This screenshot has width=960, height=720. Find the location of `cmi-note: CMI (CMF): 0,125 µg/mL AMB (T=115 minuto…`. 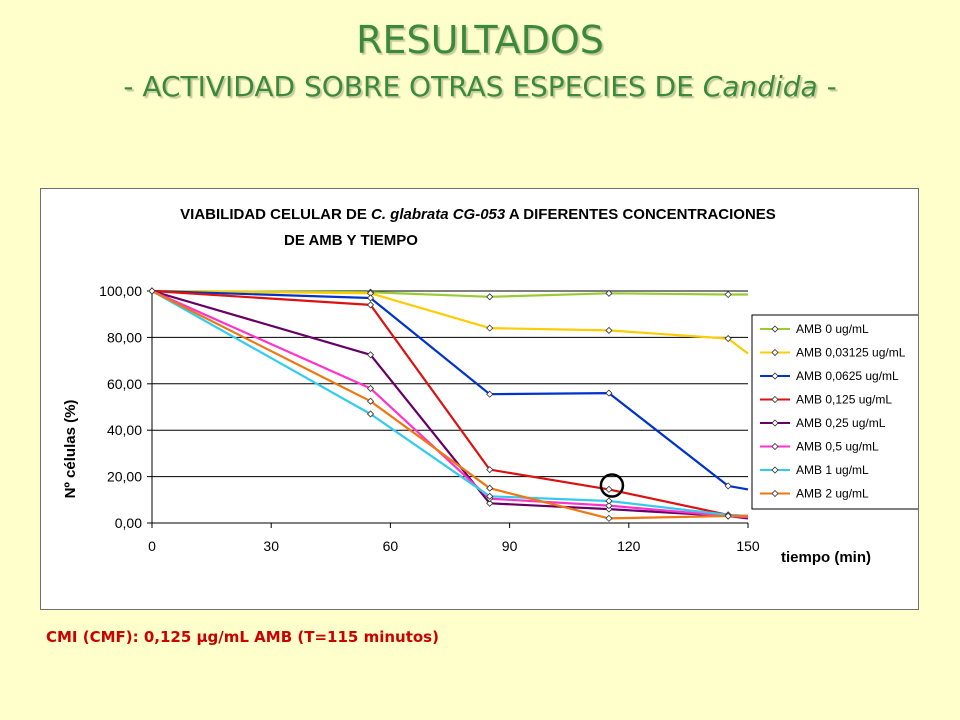

cmi-note: CMI (CMF): 0,125 µg/mL AMB (T=115 minuto… is located at coordinates (242, 637).